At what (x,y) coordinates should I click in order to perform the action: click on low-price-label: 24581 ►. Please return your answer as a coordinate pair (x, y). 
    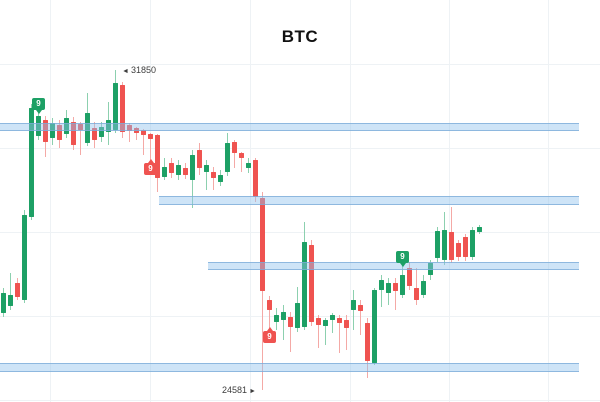
    Looking at the image, I should click on (240, 390).